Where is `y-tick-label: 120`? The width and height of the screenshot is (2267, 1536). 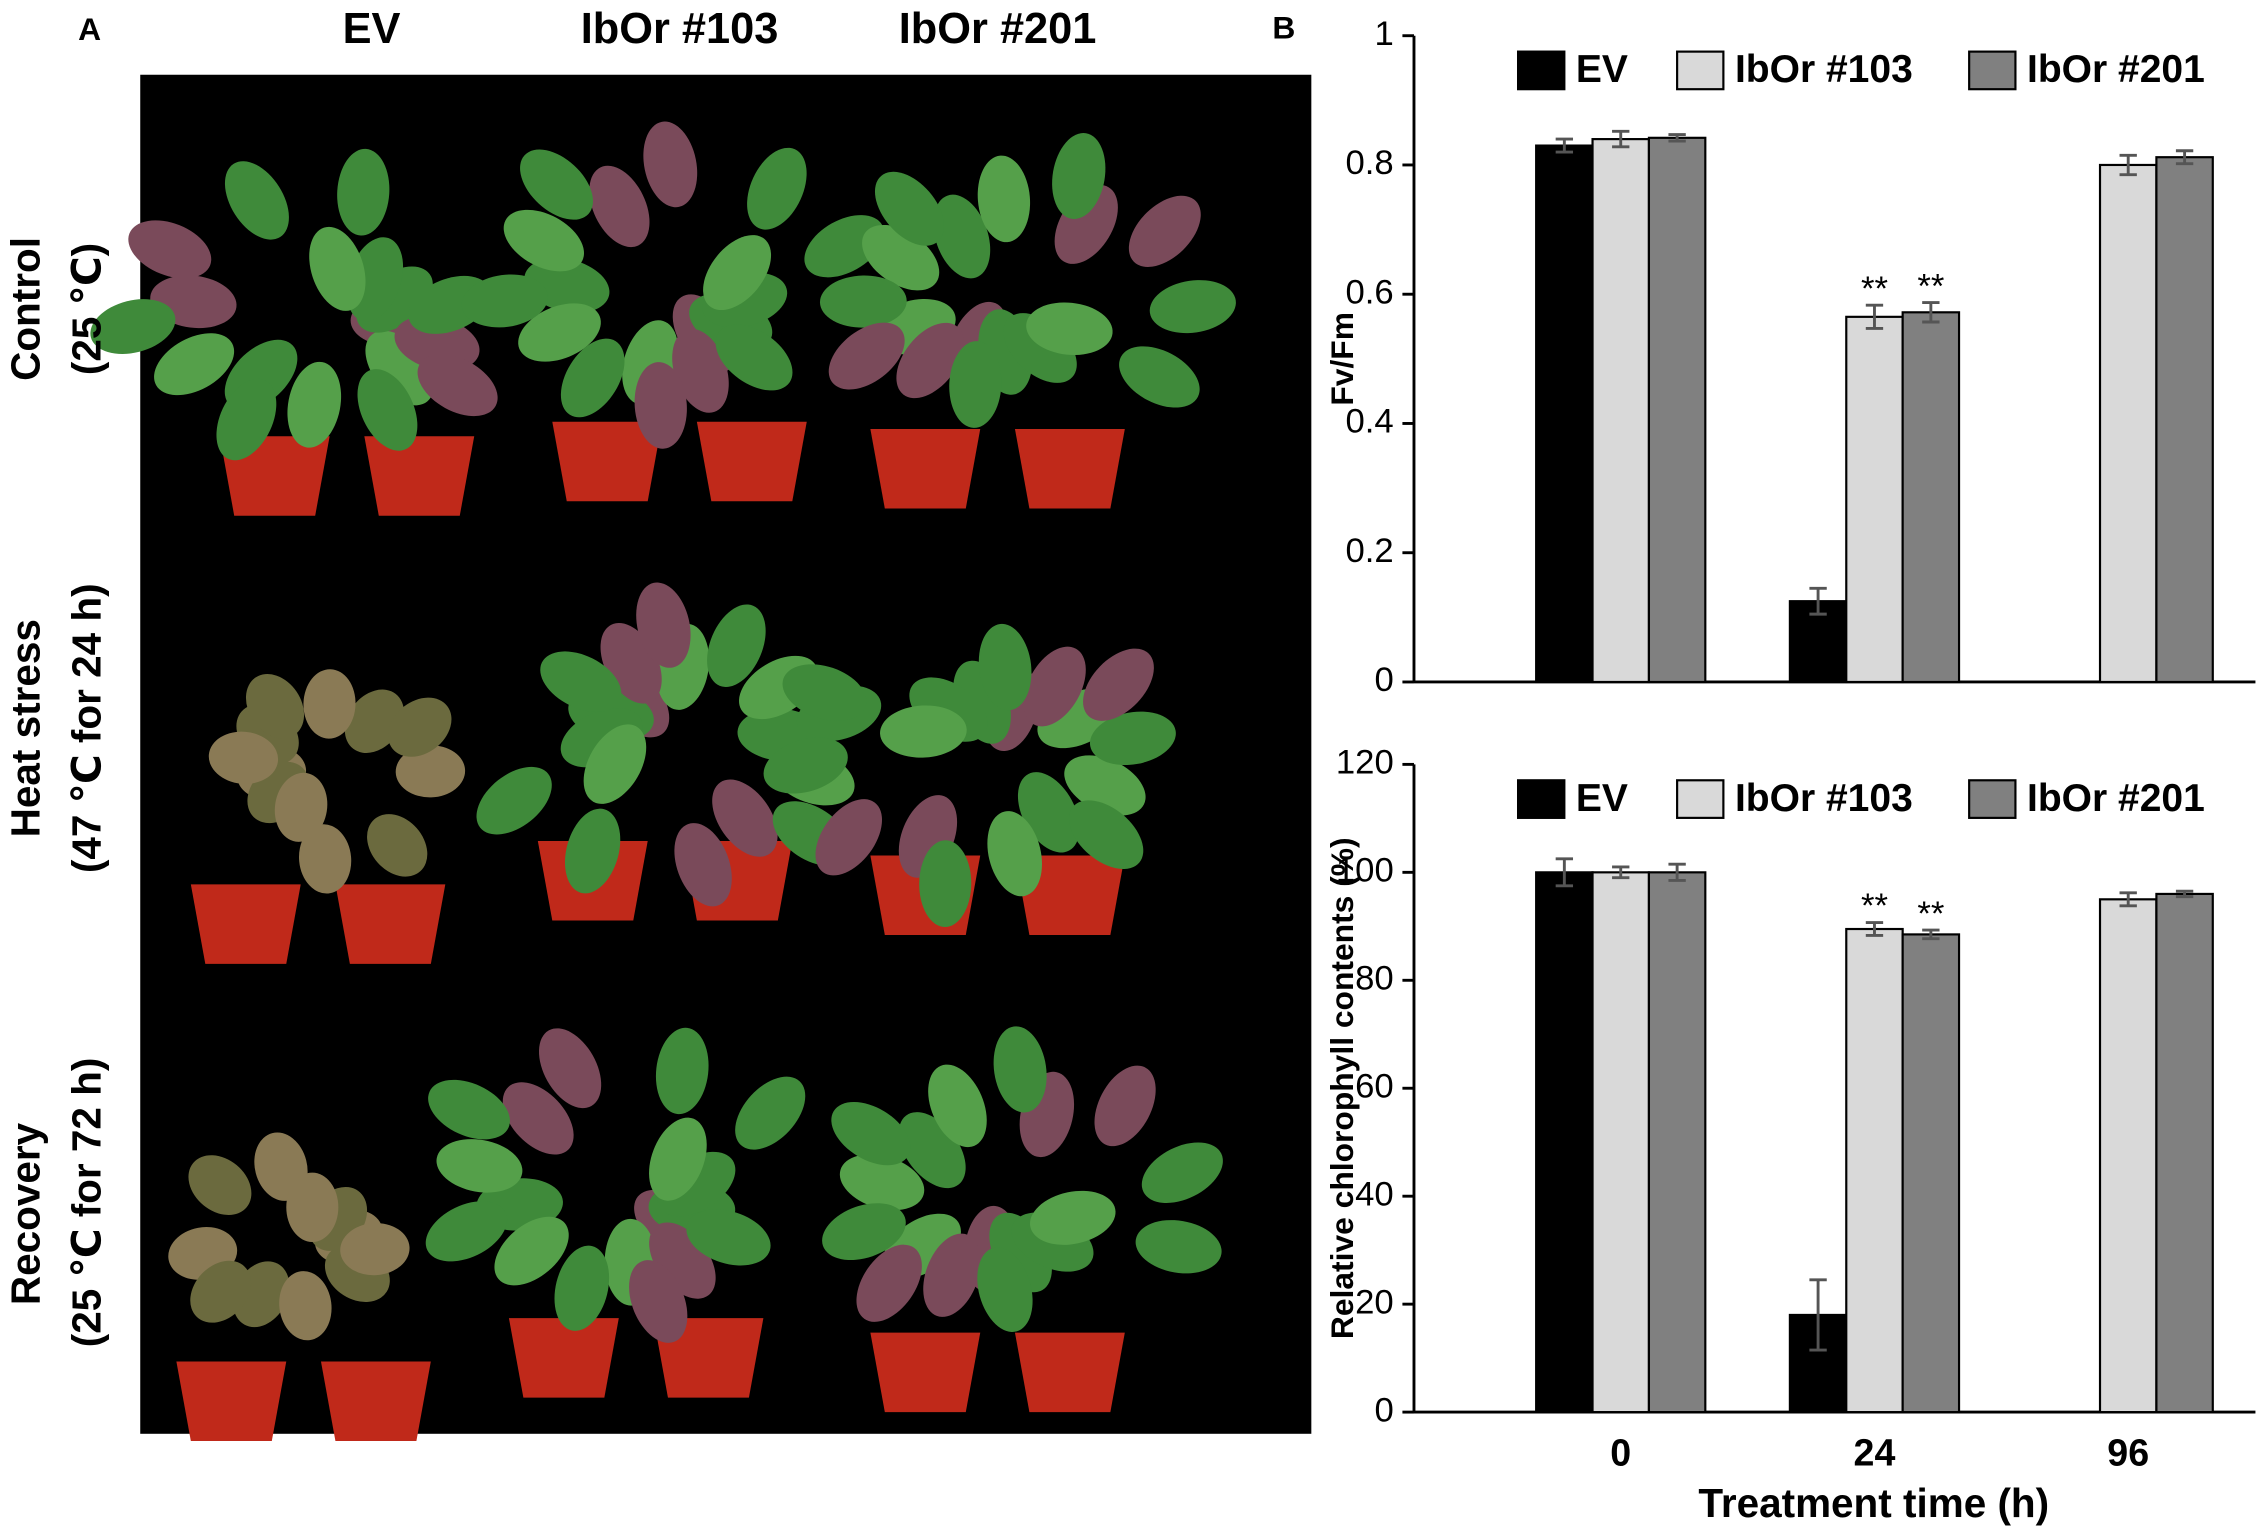
y-tick-label: 120 is located at coordinates (1365, 763).